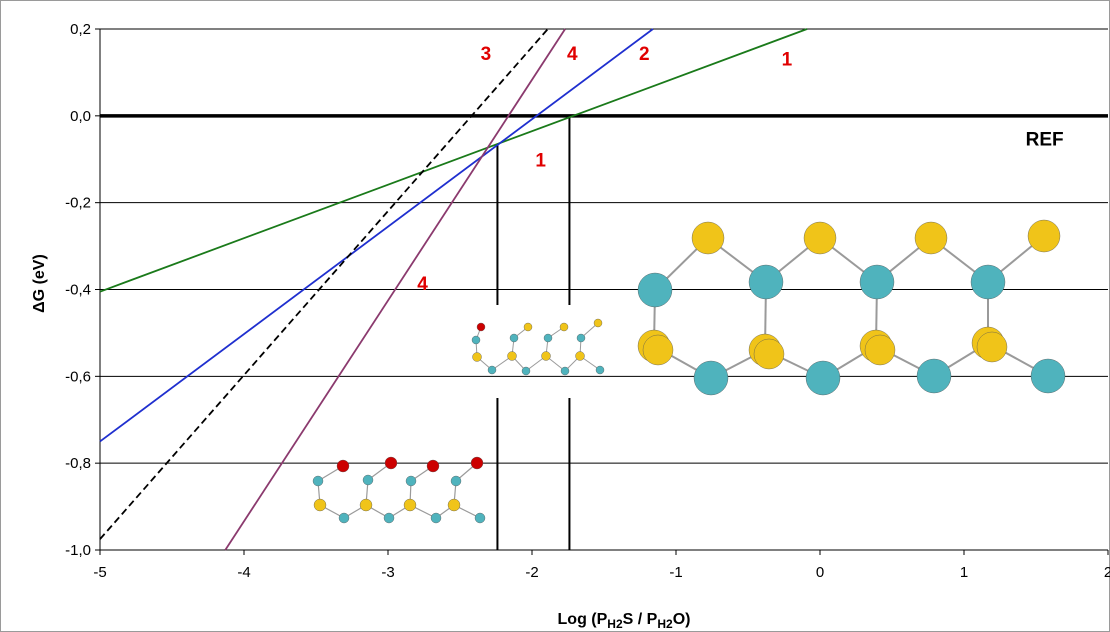  What do you see at coordinates (78, 203) in the screenshot?
I see `y-tick-label: -0,2` at bounding box center [78, 203].